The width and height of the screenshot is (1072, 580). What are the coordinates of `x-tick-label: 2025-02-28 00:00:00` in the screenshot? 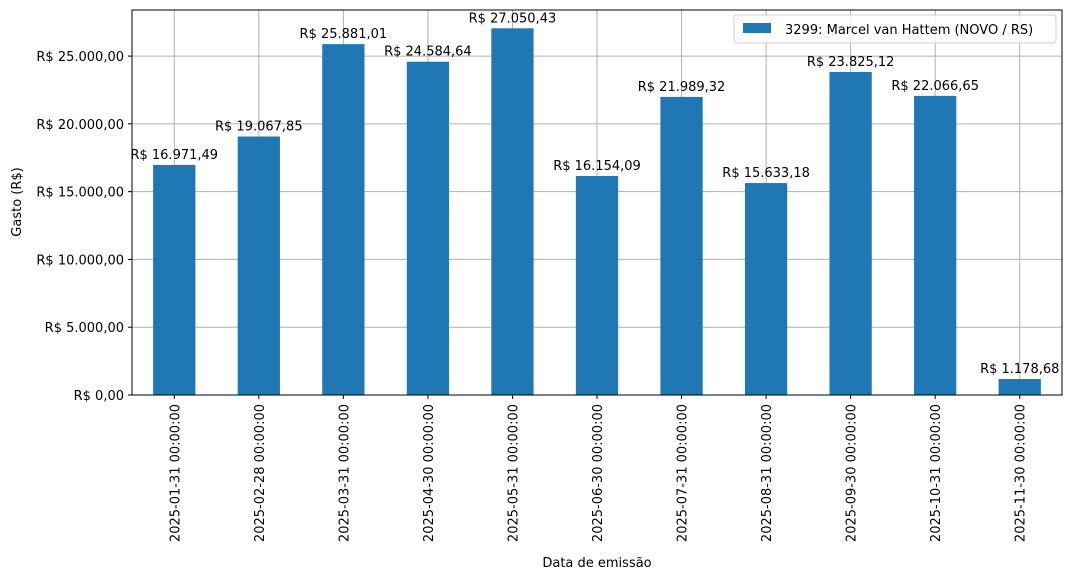 It's located at (260, 473).